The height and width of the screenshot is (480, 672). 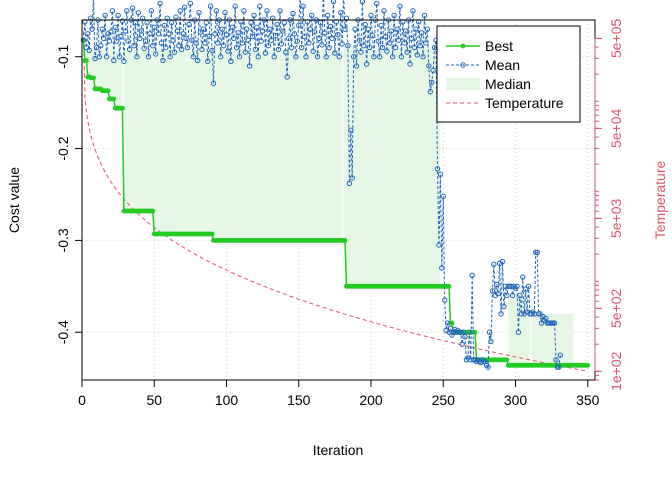 What do you see at coordinates (463, 65) in the screenshot?
I see `legend-mean-point` at bounding box center [463, 65].